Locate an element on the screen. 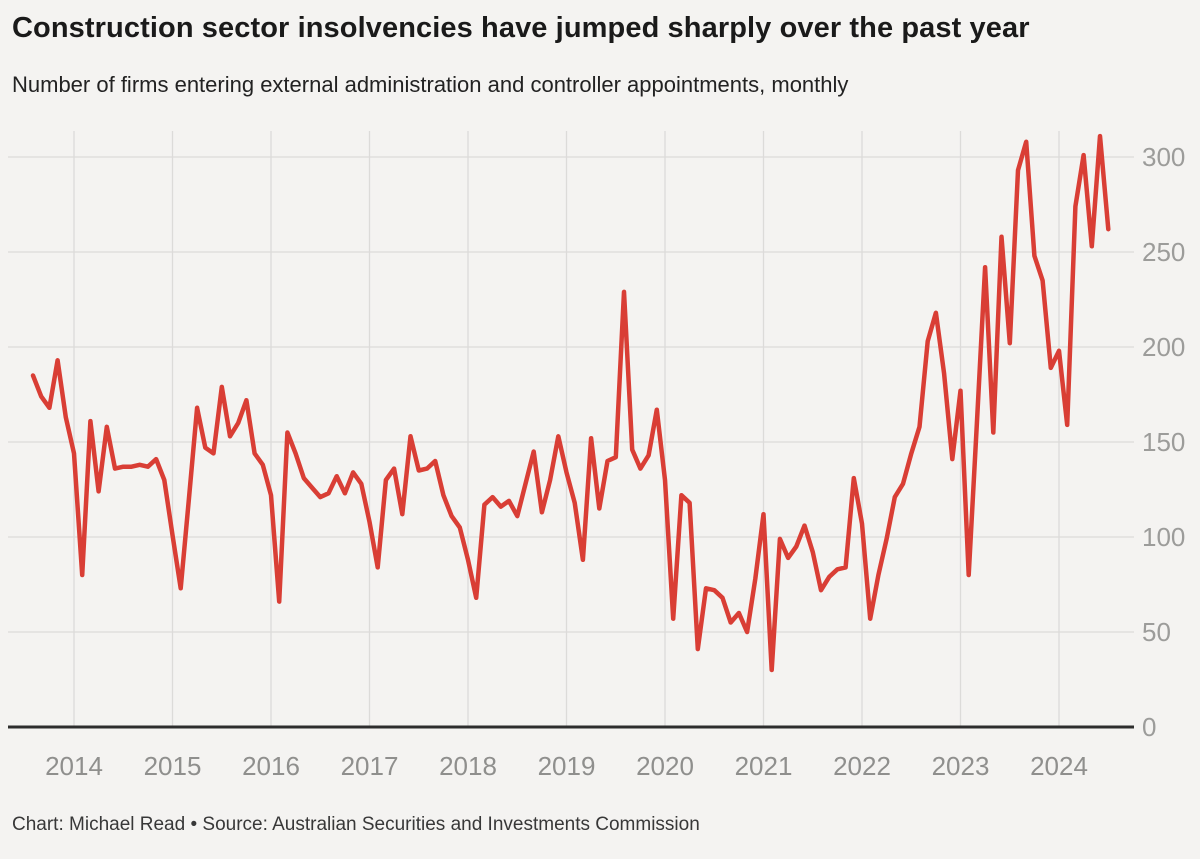 This screenshot has height=859, width=1200. y-axis-tick-label: 0 is located at coordinates (1149, 727).